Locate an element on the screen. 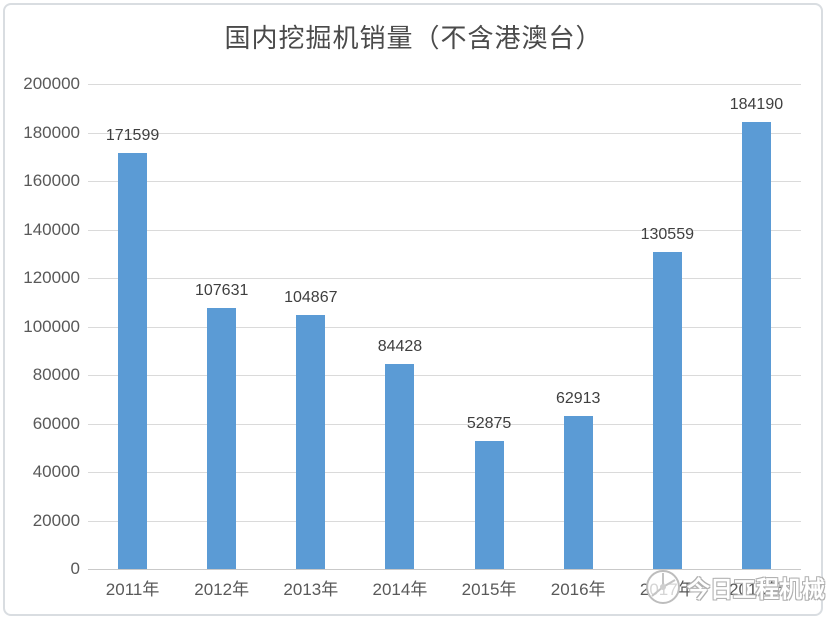 The height and width of the screenshot is (623, 827). chart-title: 国内挖掘机销量（不含港澳台） is located at coordinates (413, 38).